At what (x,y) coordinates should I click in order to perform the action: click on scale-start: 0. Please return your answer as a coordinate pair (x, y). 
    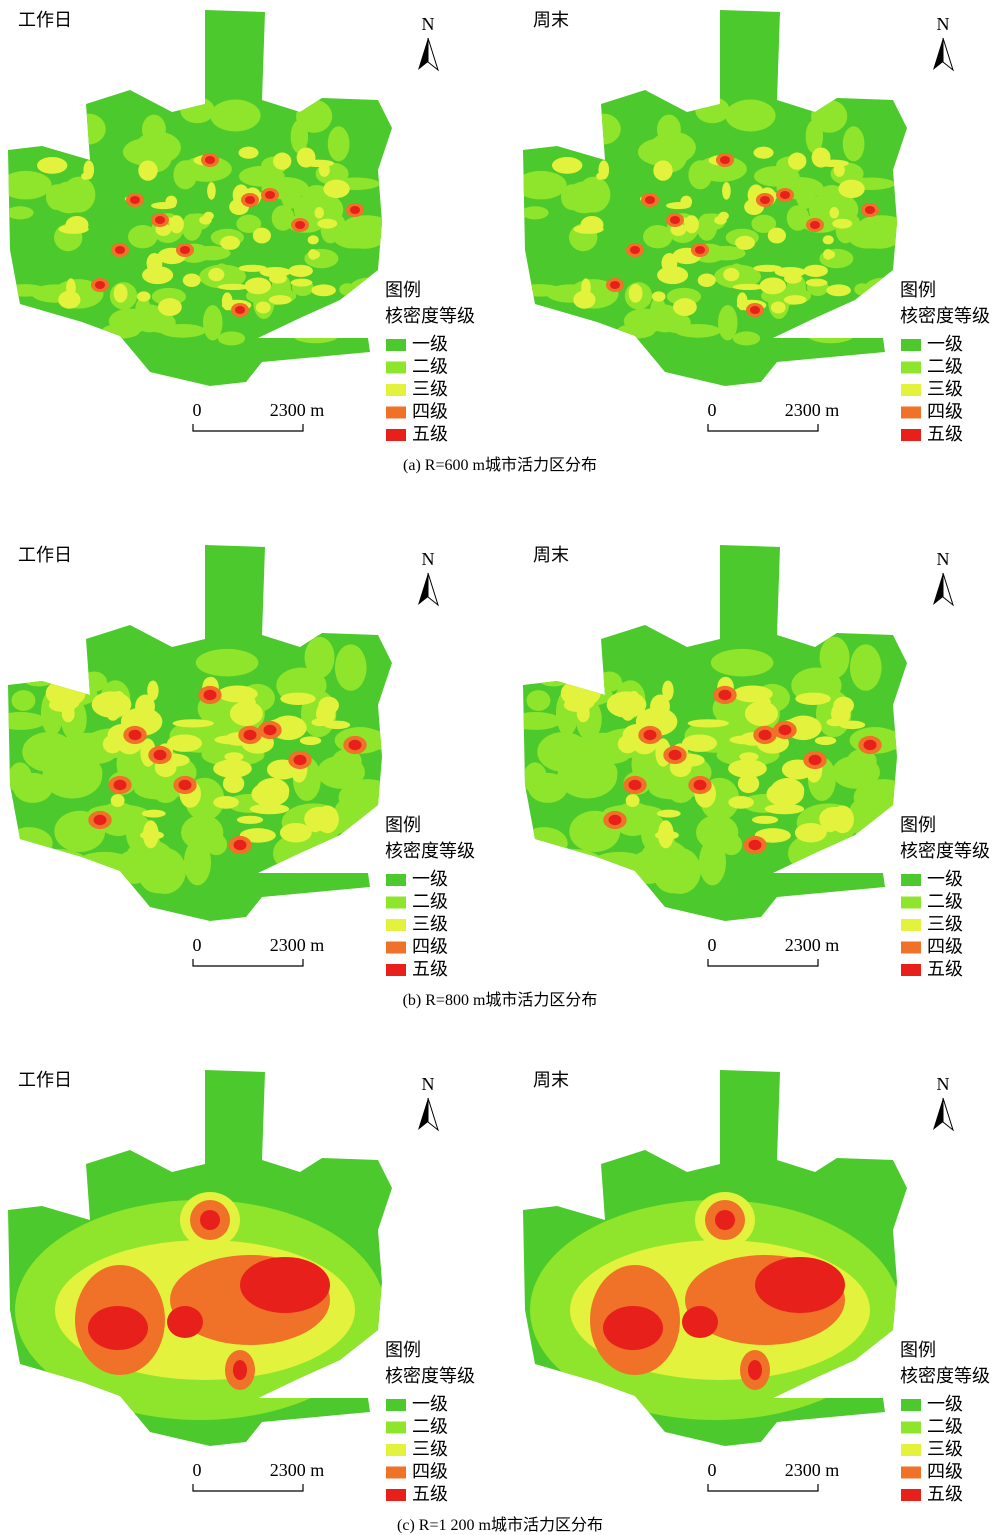
    Looking at the image, I should click on (712, 945).